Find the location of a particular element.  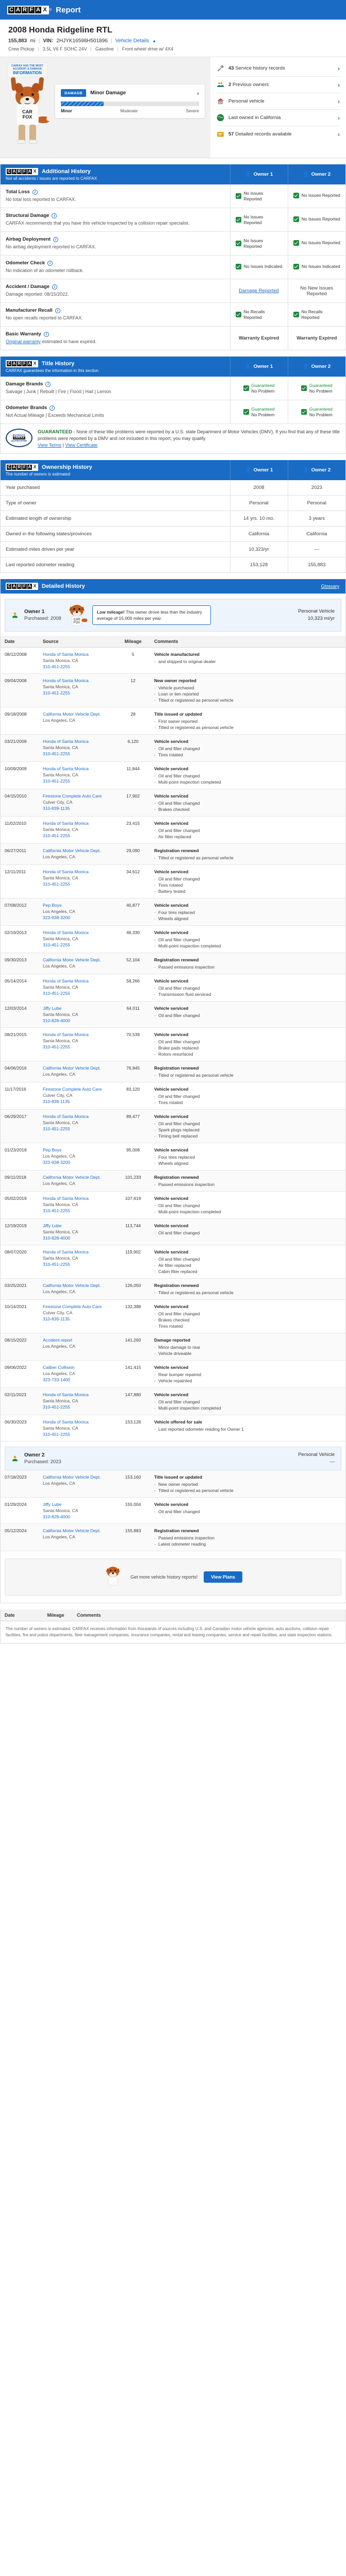

status-badge: Guaranteed No Problem is located at coordinates (317, 388).